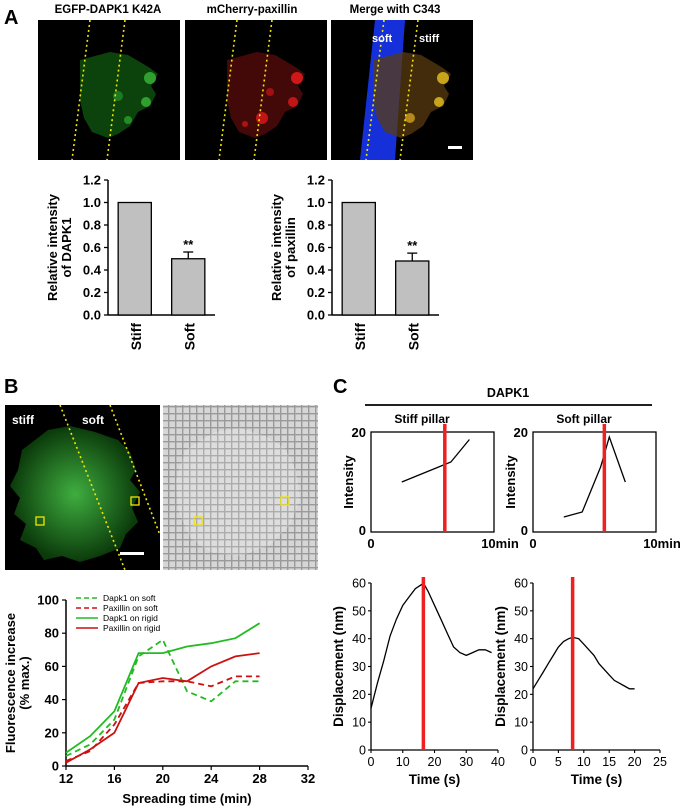 This screenshot has height=812, width=699. Describe the element at coordinates (660, 762) in the screenshot. I see `x-tick-label: 25` at that location.